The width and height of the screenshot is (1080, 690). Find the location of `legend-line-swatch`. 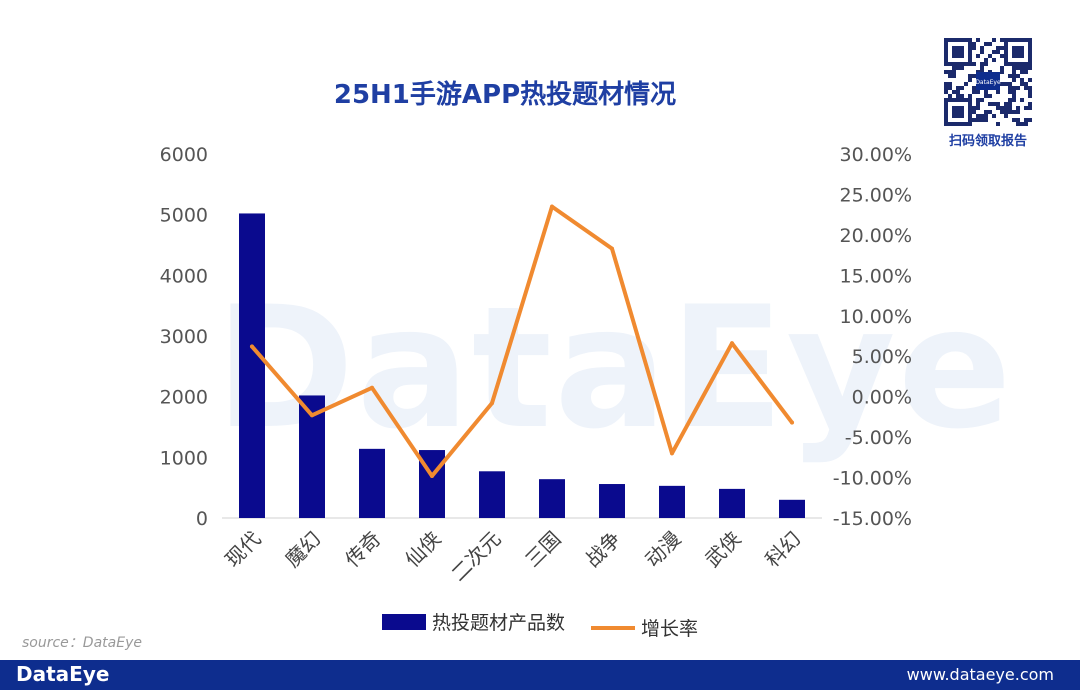

legend-line-swatch is located at coordinates (613, 627).